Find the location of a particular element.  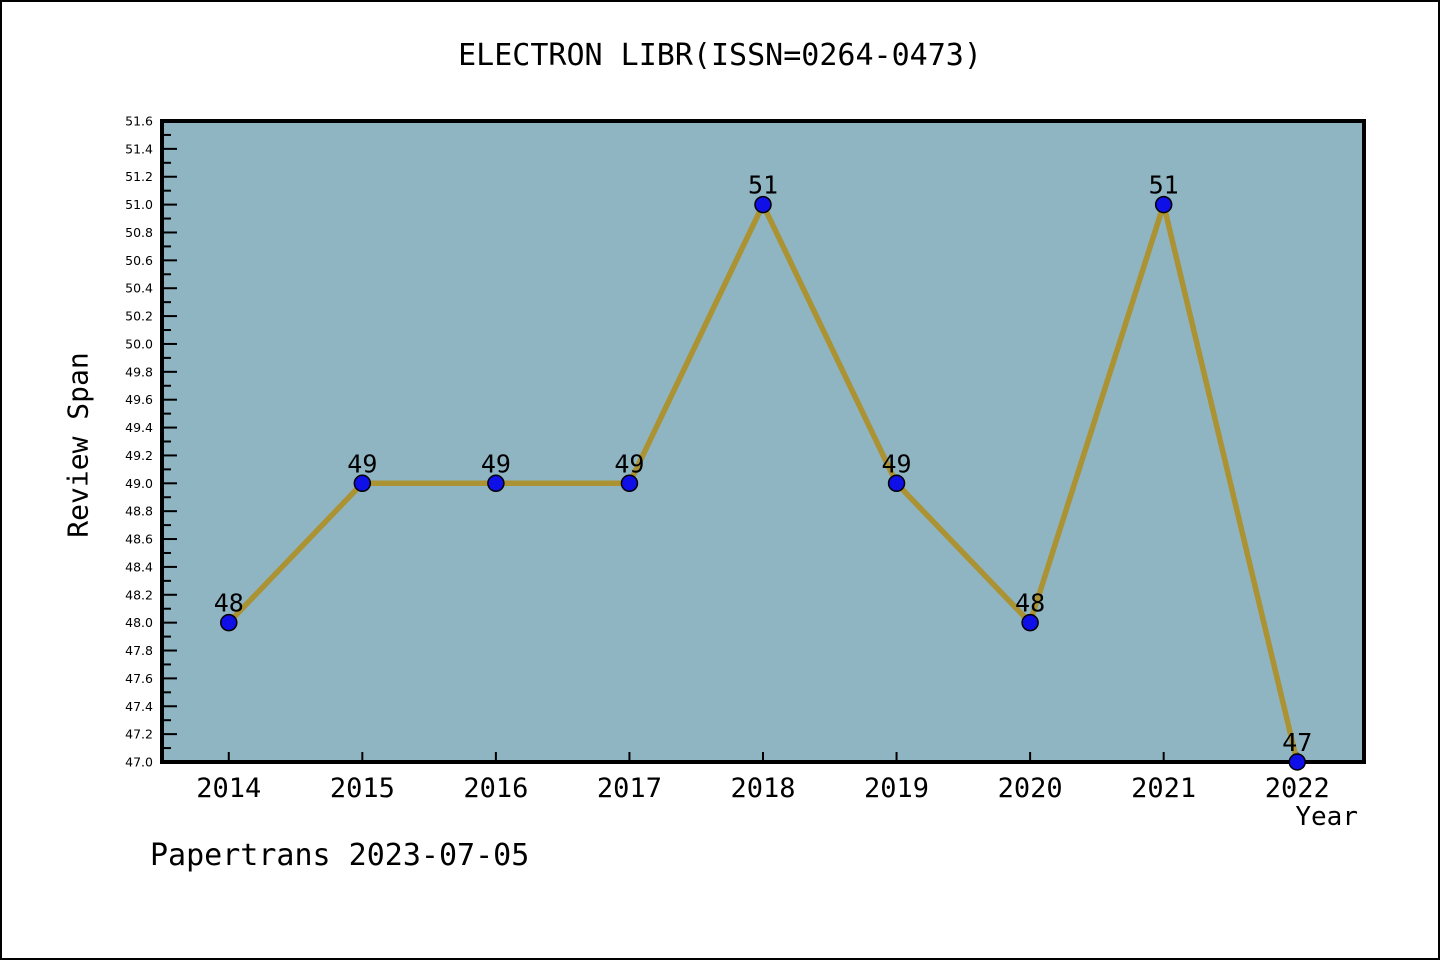

page-title: ELECTRON LIBR(ISSN=0264-0473) is located at coordinates (720, 55).